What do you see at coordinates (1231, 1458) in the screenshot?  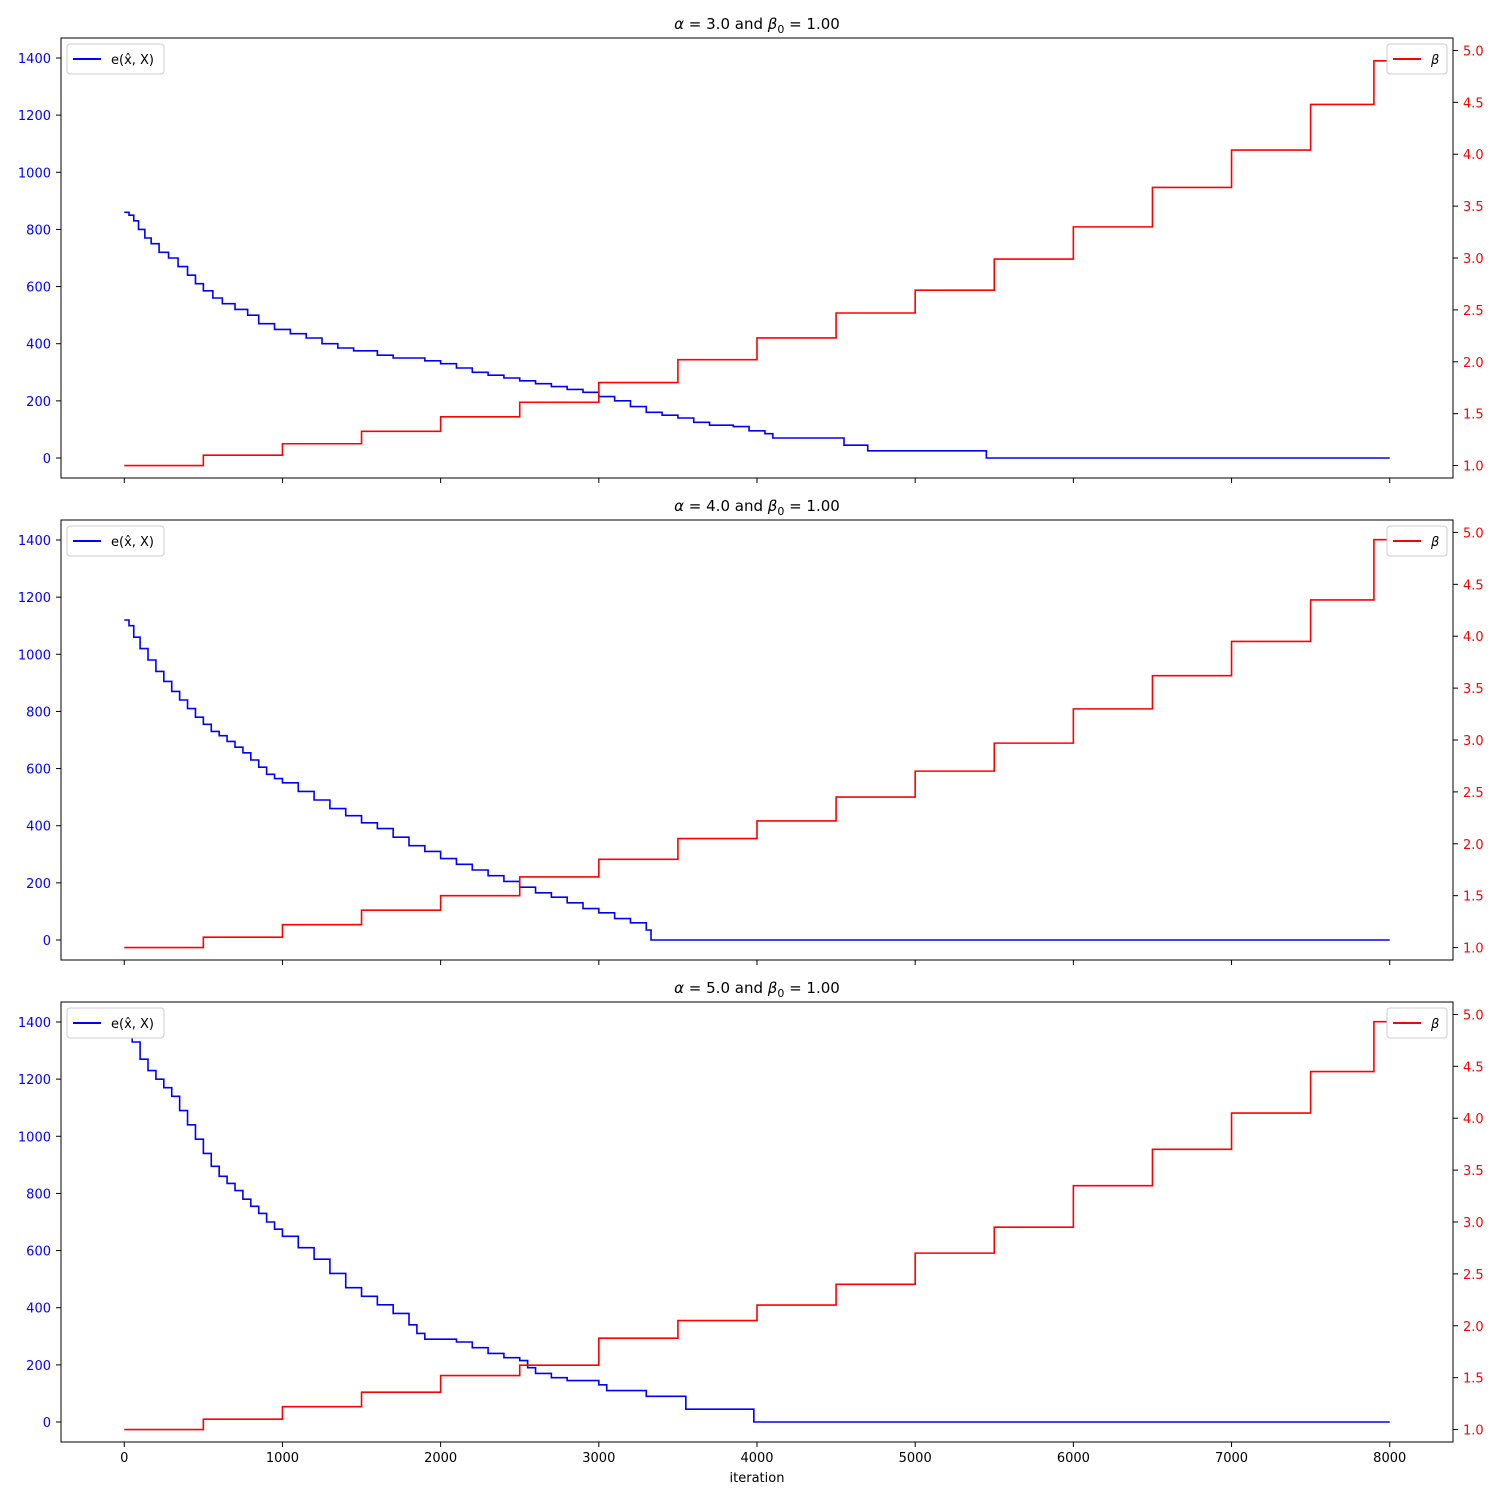 I see `x-tick-label: 7000` at bounding box center [1231, 1458].